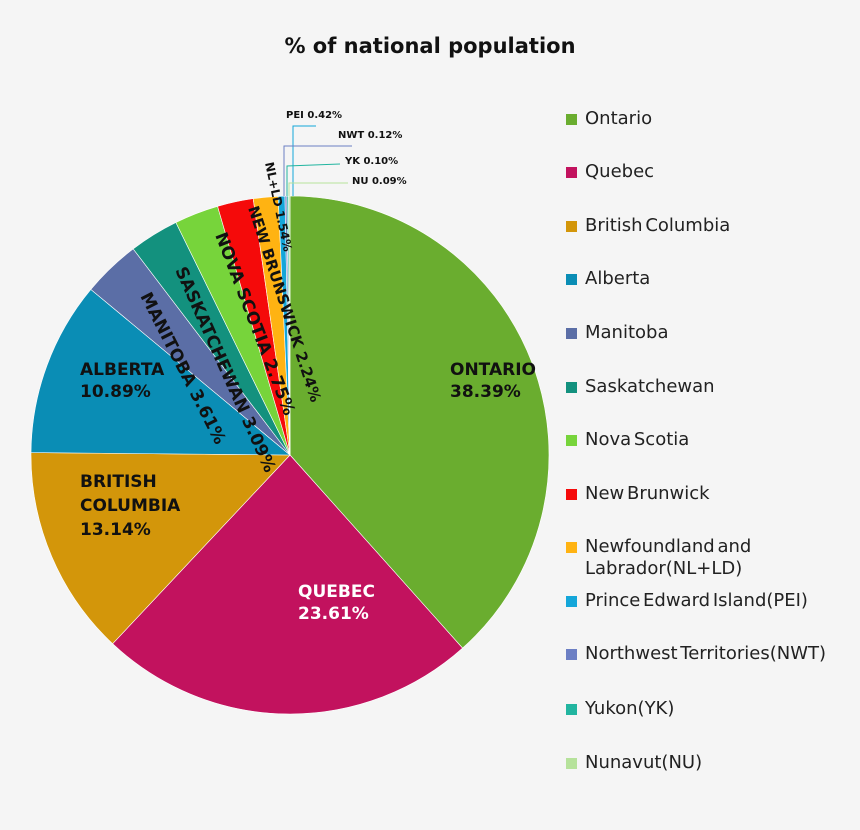 The width and height of the screenshot is (860, 830). What do you see at coordinates (493, 381) in the screenshot?
I see `slice-label: ONTARIO 38.39%` at bounding box center [493, 381].